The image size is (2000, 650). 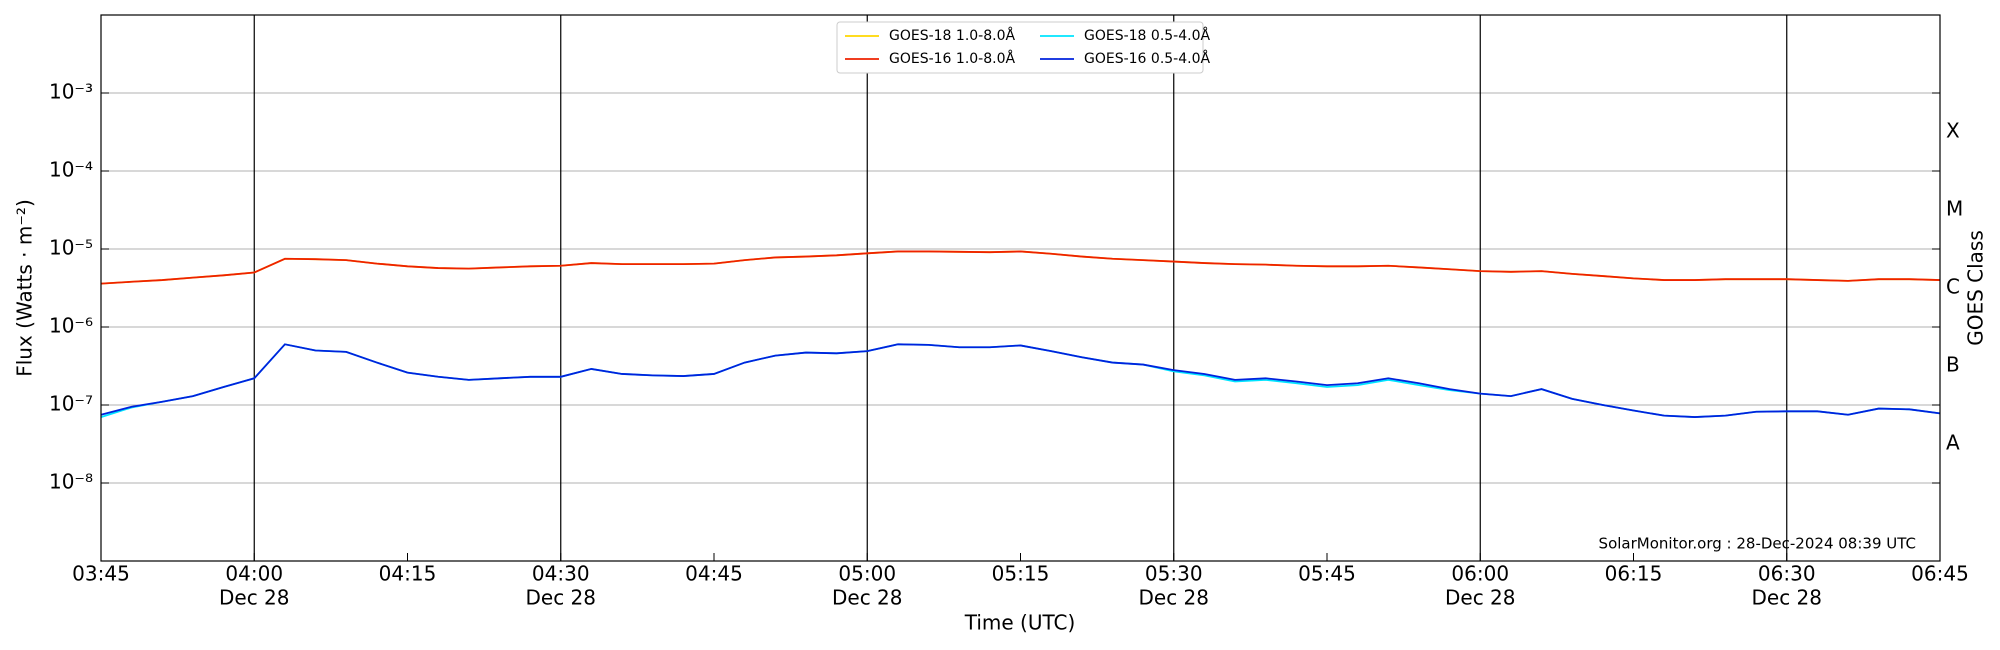 What do you see at coordinates (254, 574) in the screenshot?
I see `x-tick-label: 04:00` at bounding box center [254, 574].